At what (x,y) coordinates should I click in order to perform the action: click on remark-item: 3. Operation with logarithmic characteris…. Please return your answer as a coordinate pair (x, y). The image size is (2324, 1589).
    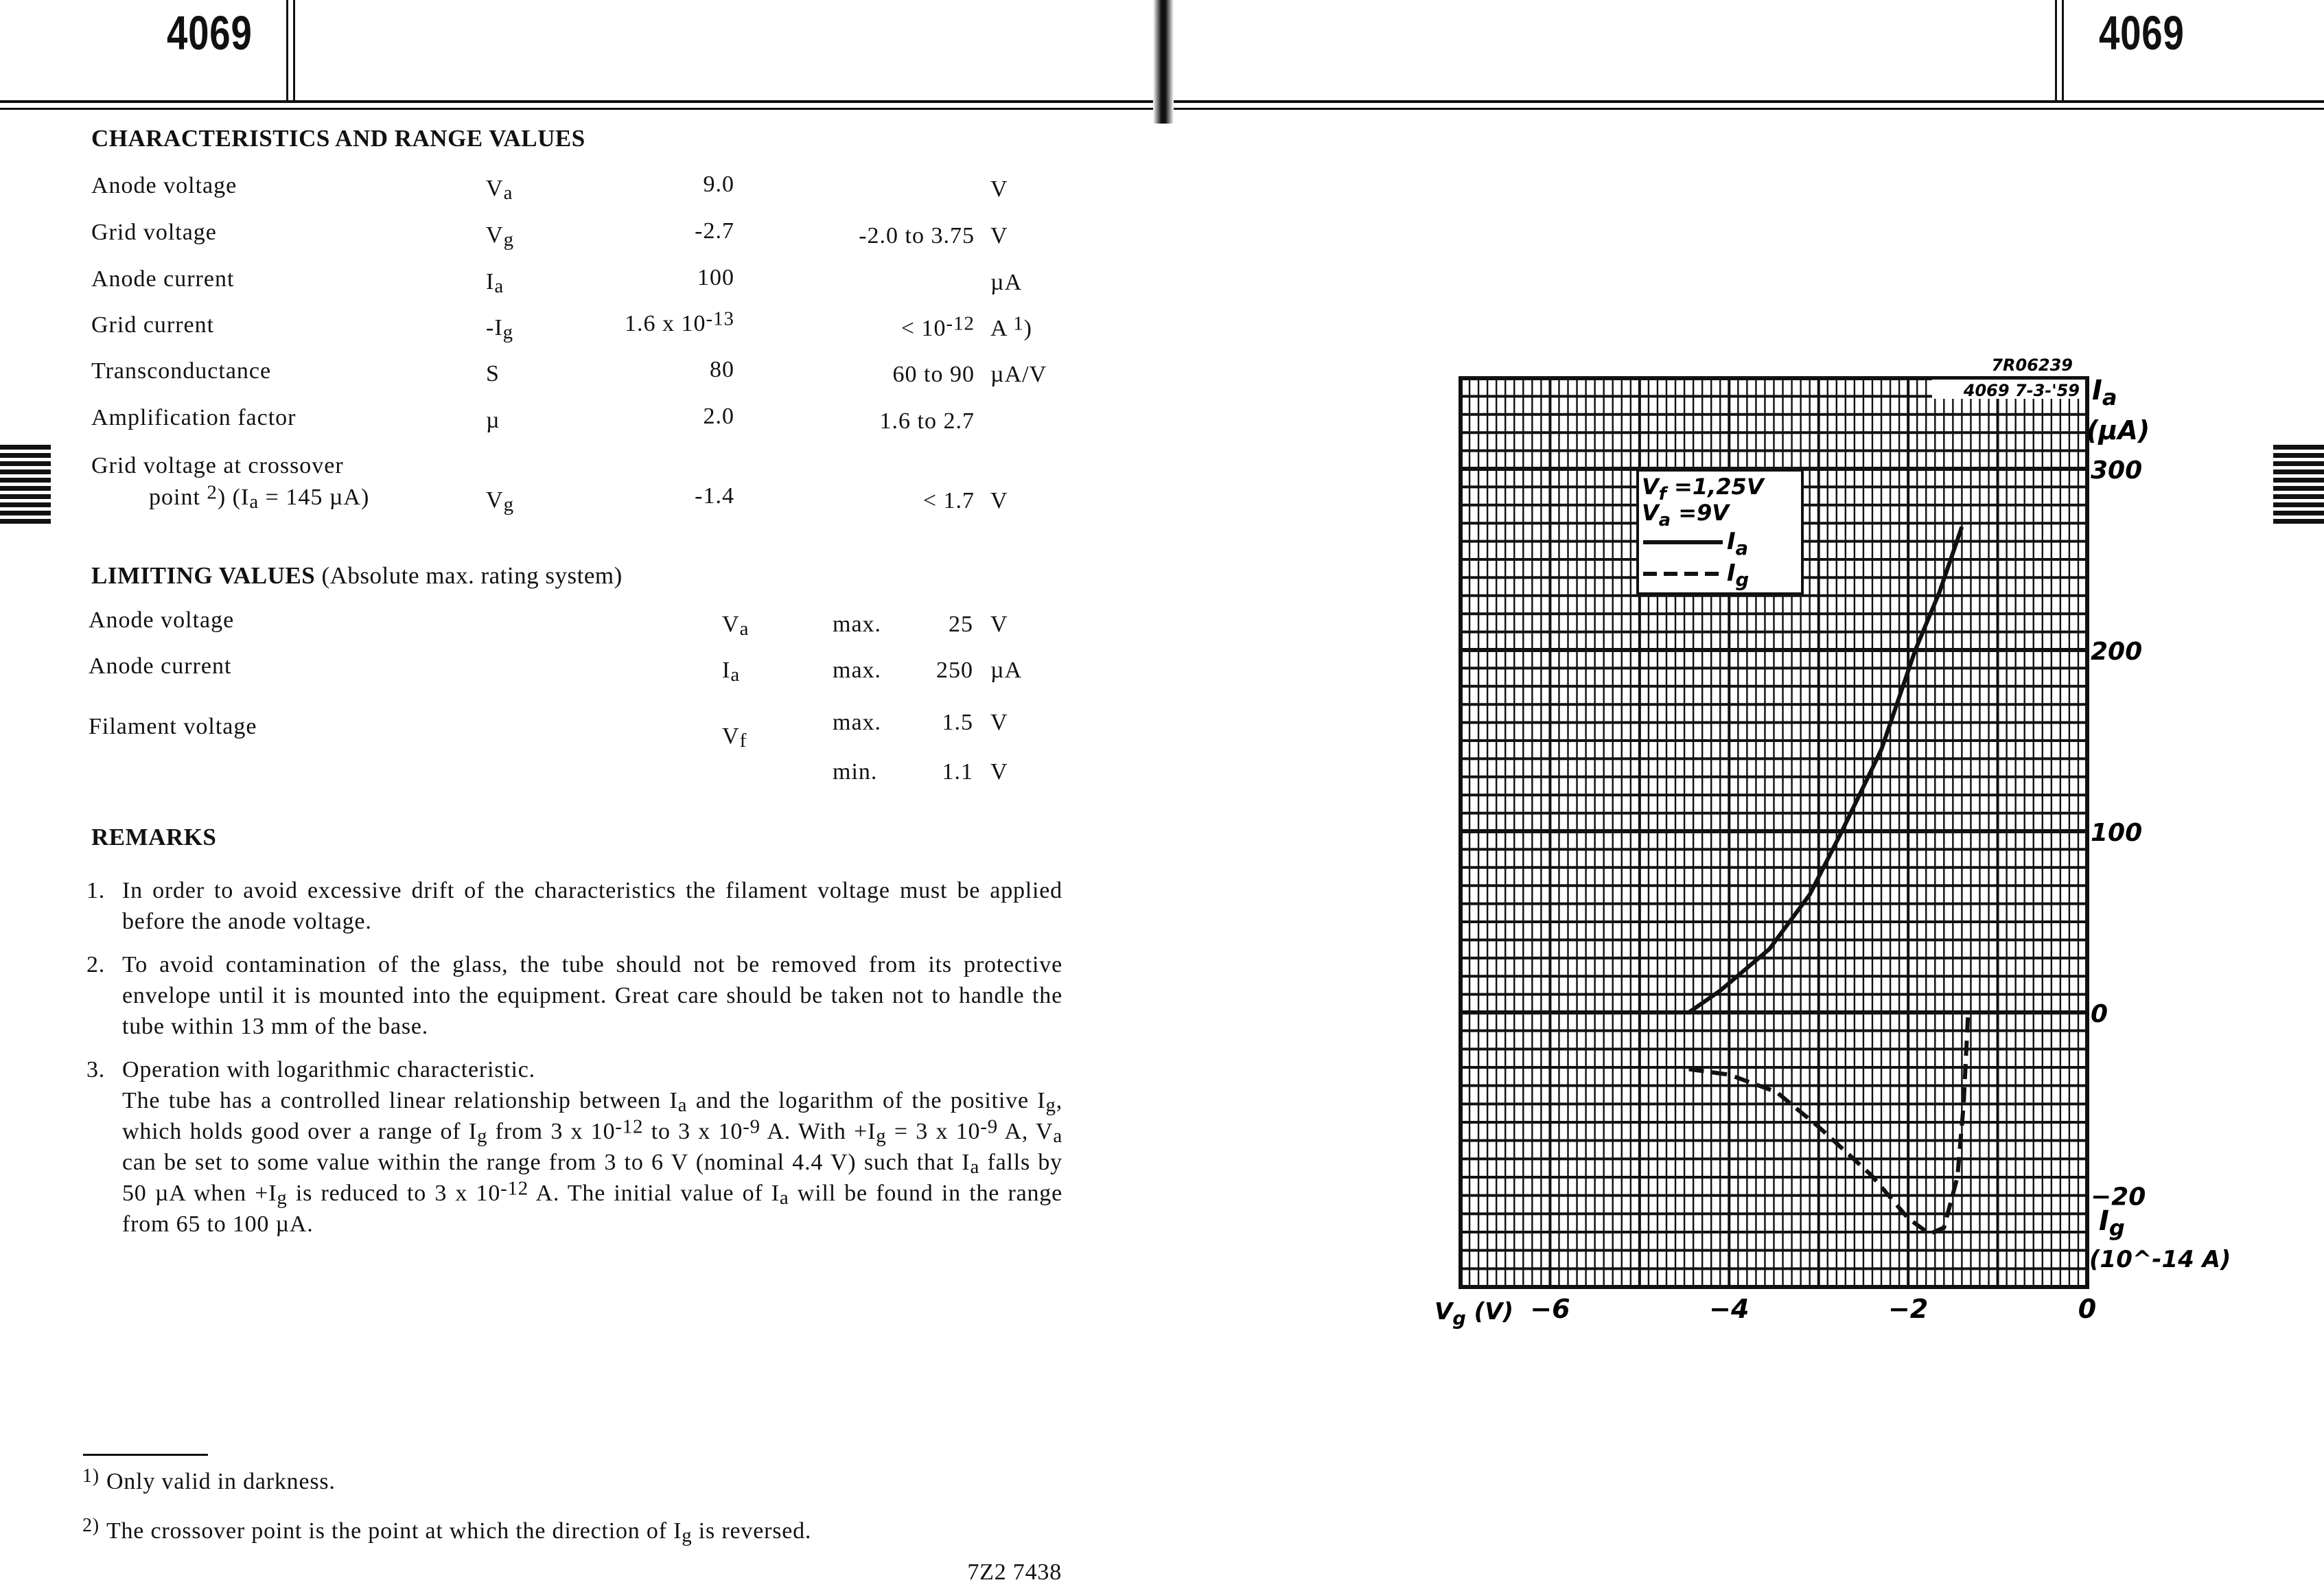
    Looking at the image, I should click on (574, 1147).